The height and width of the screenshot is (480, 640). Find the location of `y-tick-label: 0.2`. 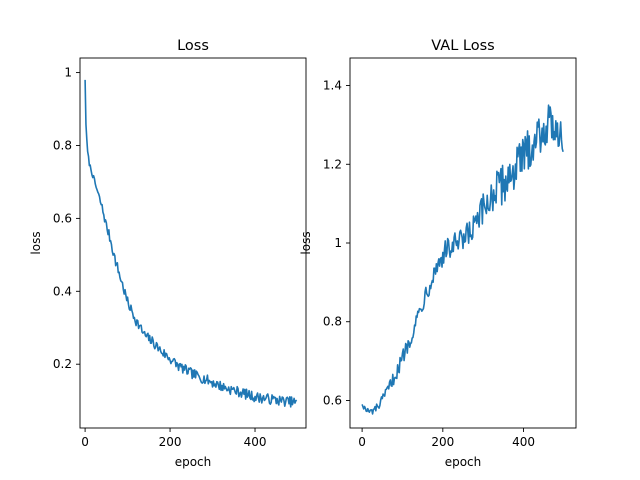

y-tick-label: 0.2 is located at coordinates (62, 364).